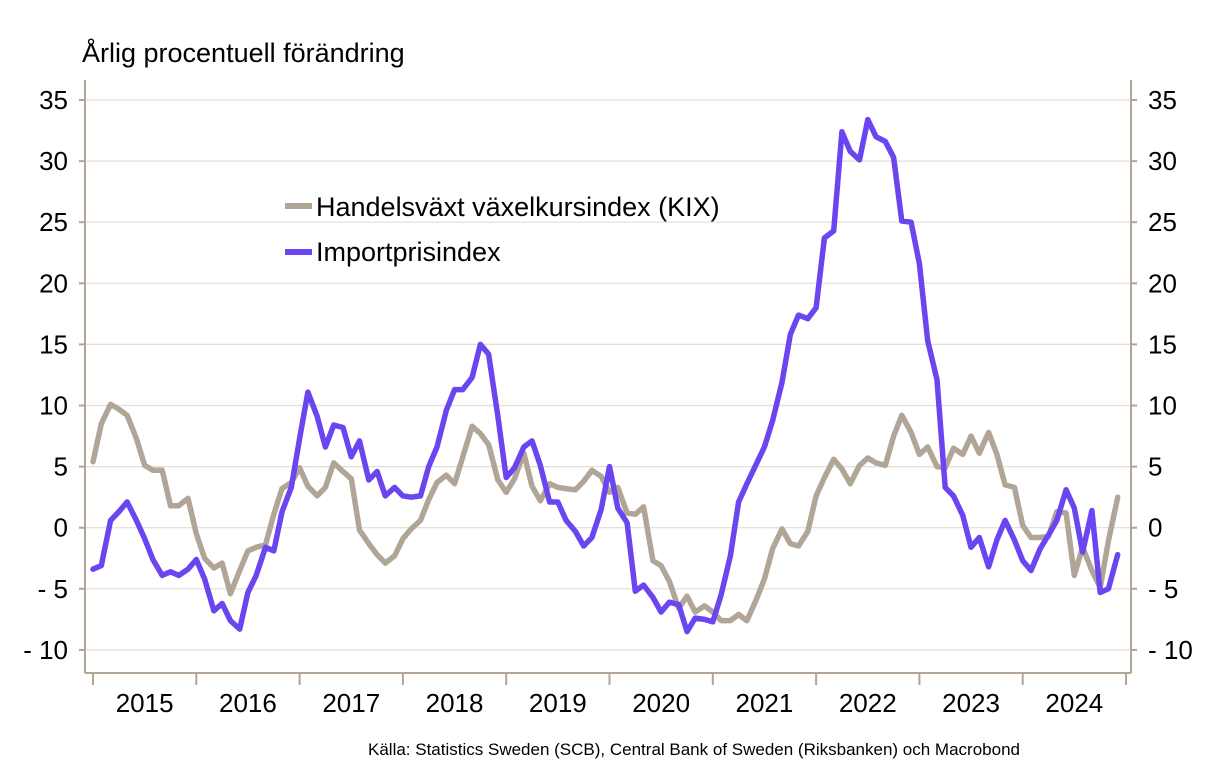 Image resolution: width=1226 pixels, height=778 pixels. Describe the element at coordinates (351, 703) in the screenshot. I see `x-tick-label-2: 2017` at that location.